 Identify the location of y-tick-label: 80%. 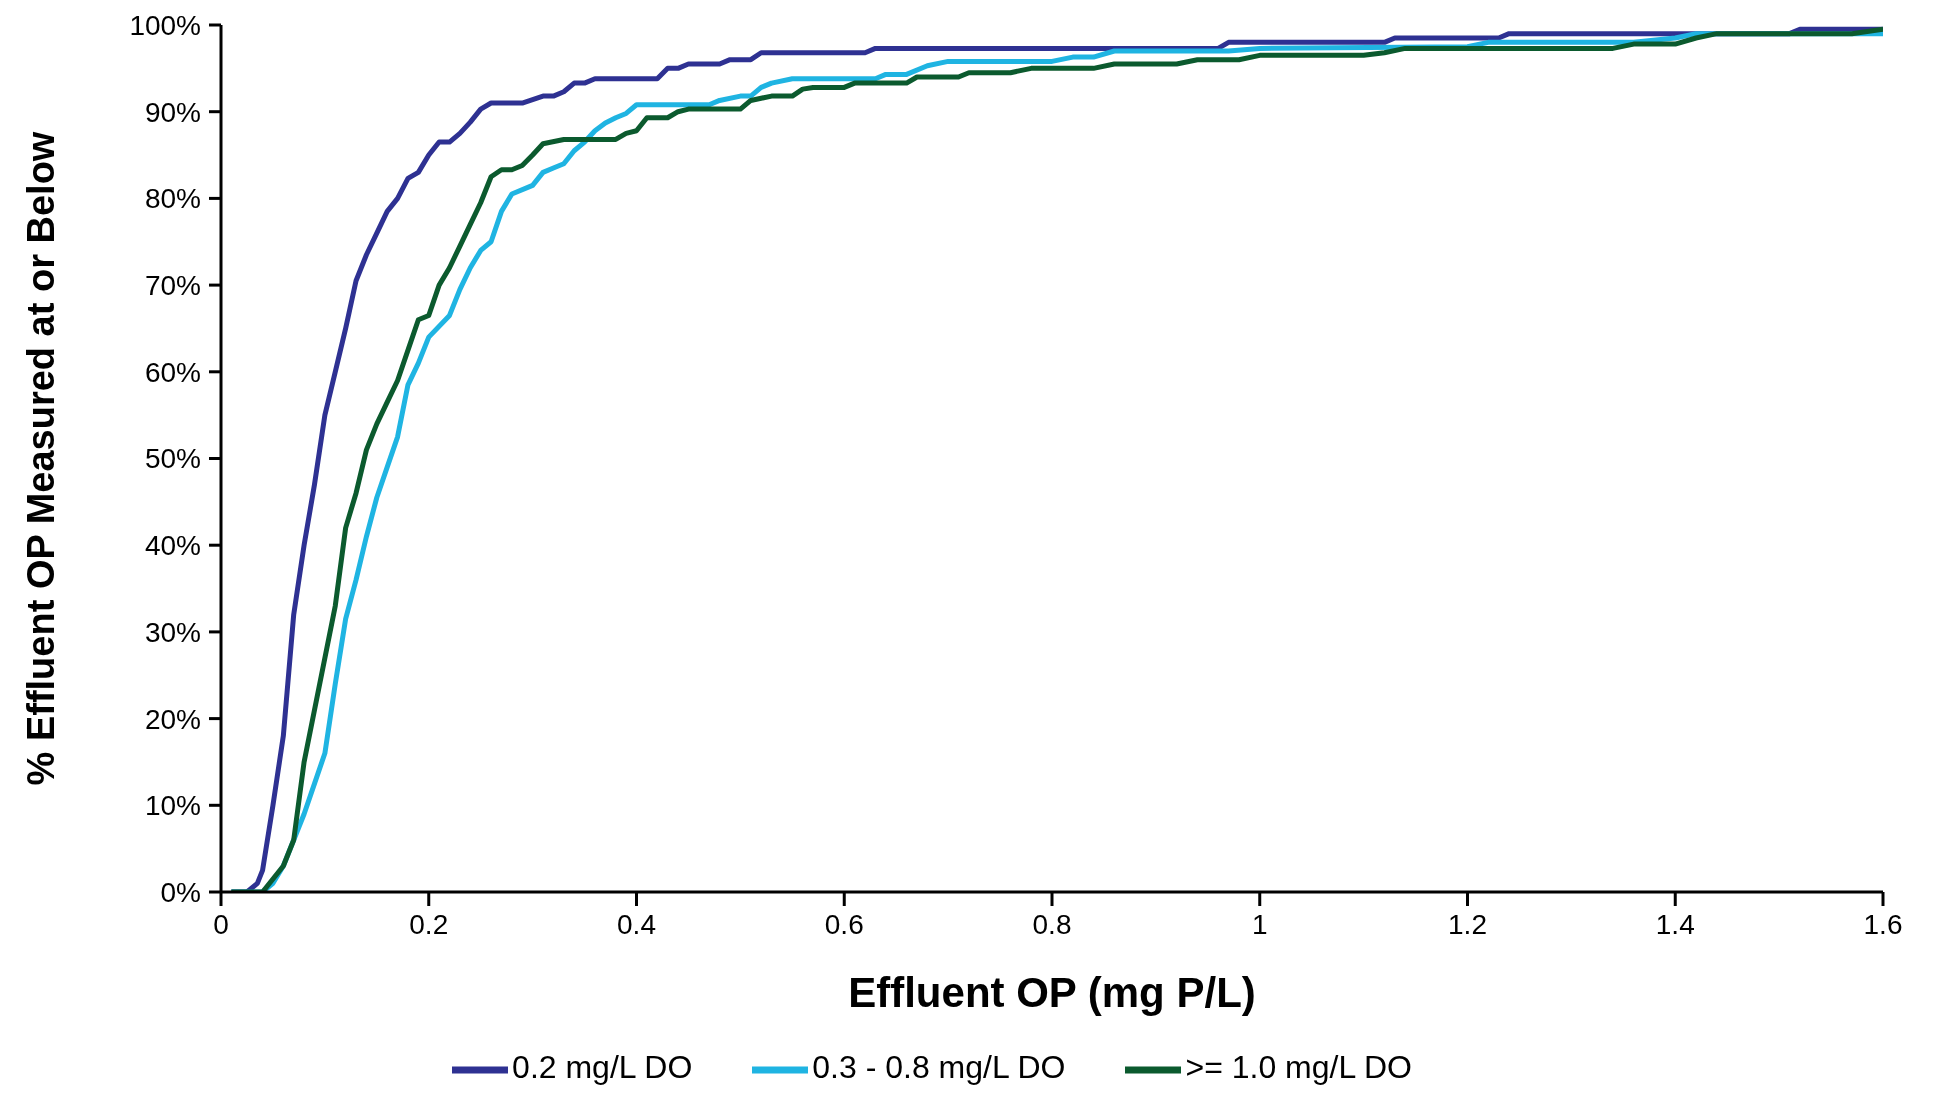
(172, 199).